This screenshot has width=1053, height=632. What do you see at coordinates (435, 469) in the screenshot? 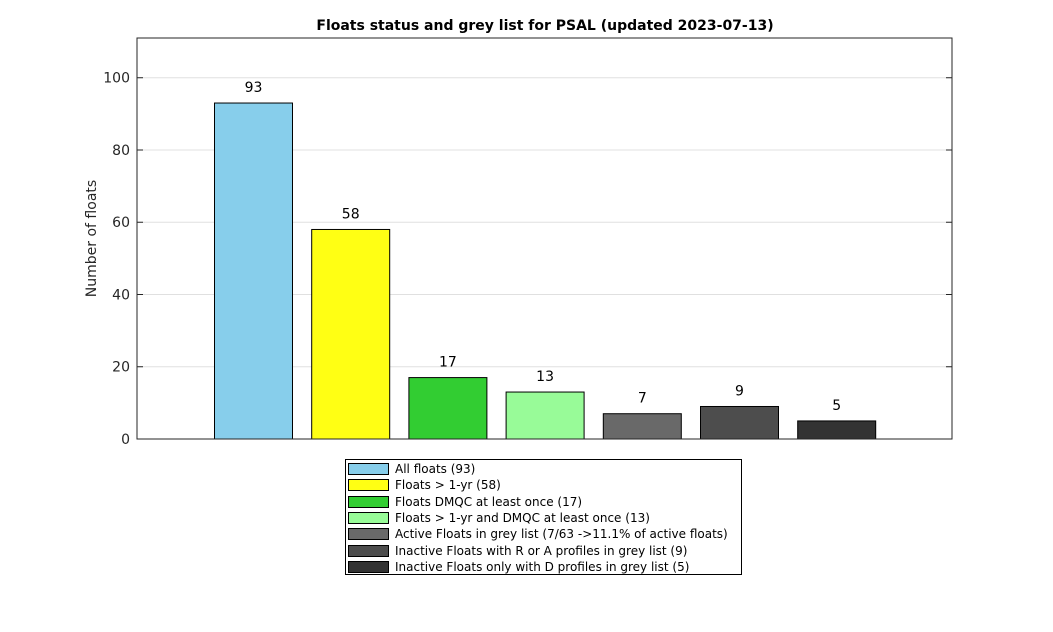
I see `legend-label: All floats (93)` at bounding box center [435, 469].